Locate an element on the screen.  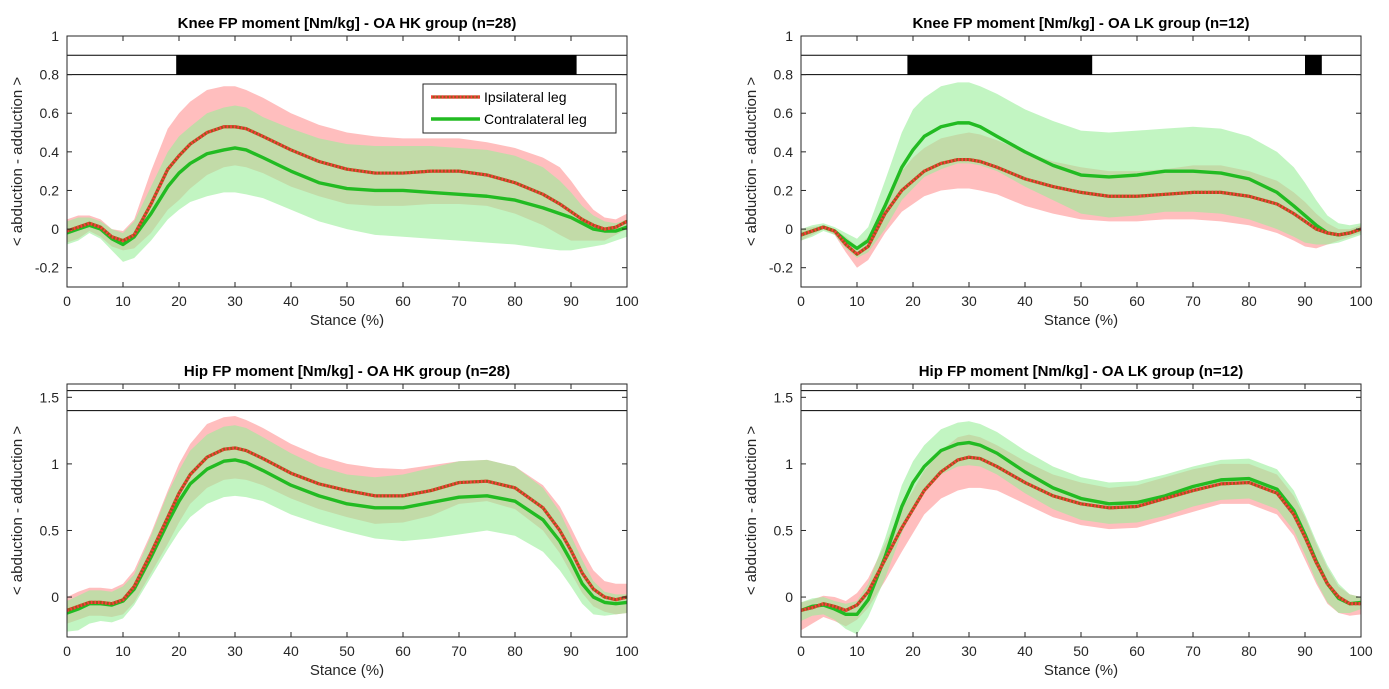
plot-area-knee-hk is located at coordinates (347, 158).